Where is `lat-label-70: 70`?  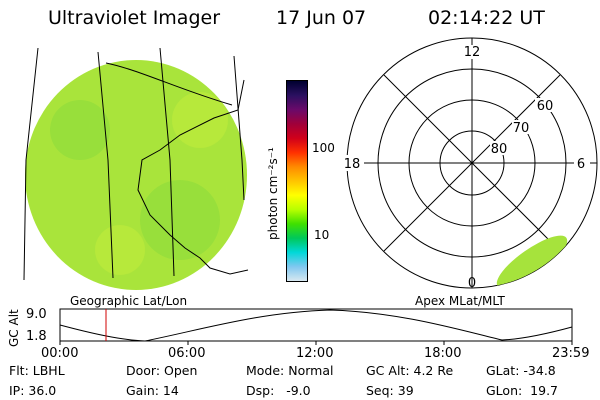 lat-label-70: 70 is located at coordinates (521, 128).